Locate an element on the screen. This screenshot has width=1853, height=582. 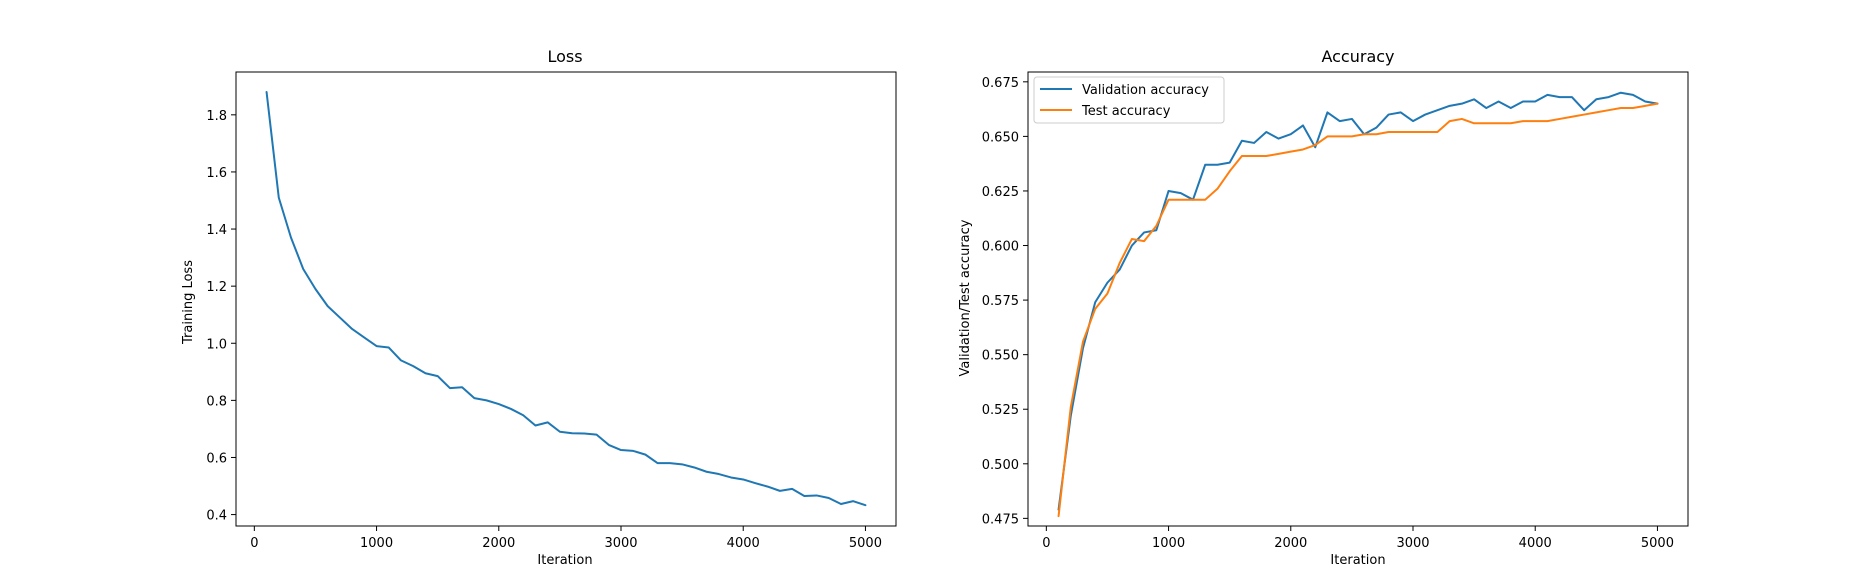
legend-label-validation: Validation accuracy is located at coordinates (1145, 90).